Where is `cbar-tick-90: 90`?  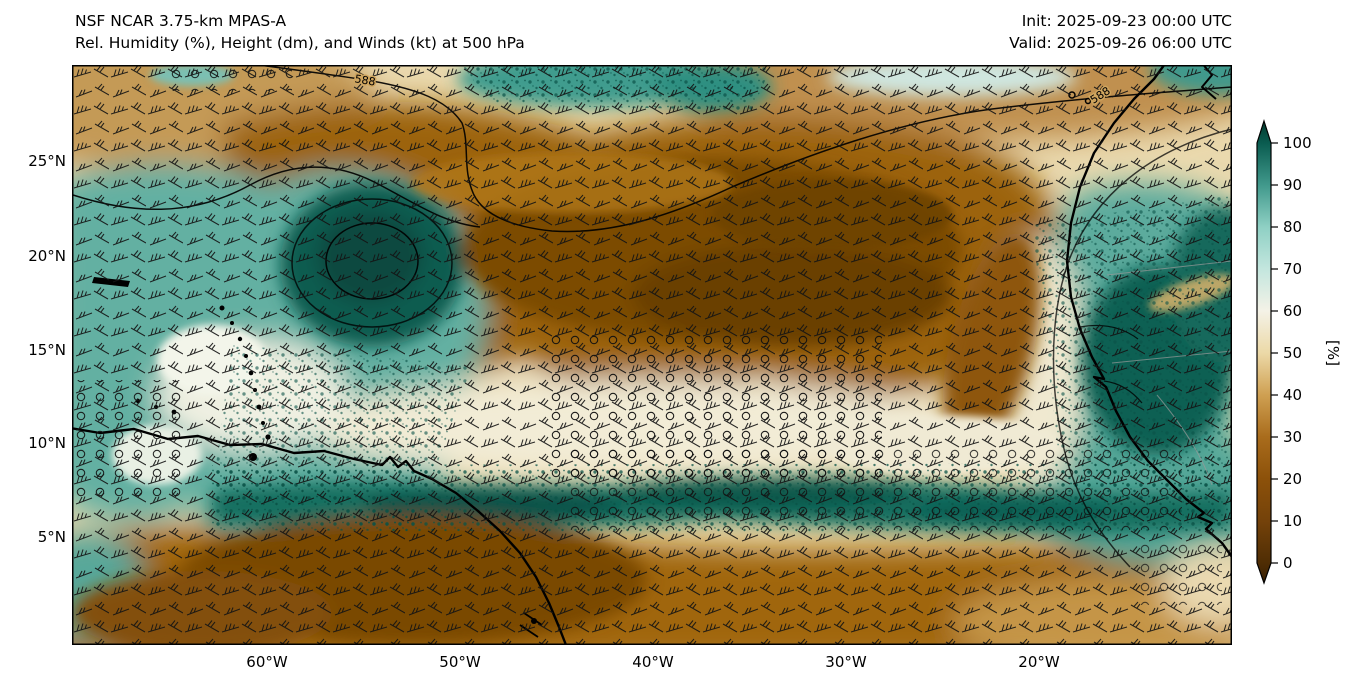 cbar-tick-90: 90 is located at coordinates (1293, 185).